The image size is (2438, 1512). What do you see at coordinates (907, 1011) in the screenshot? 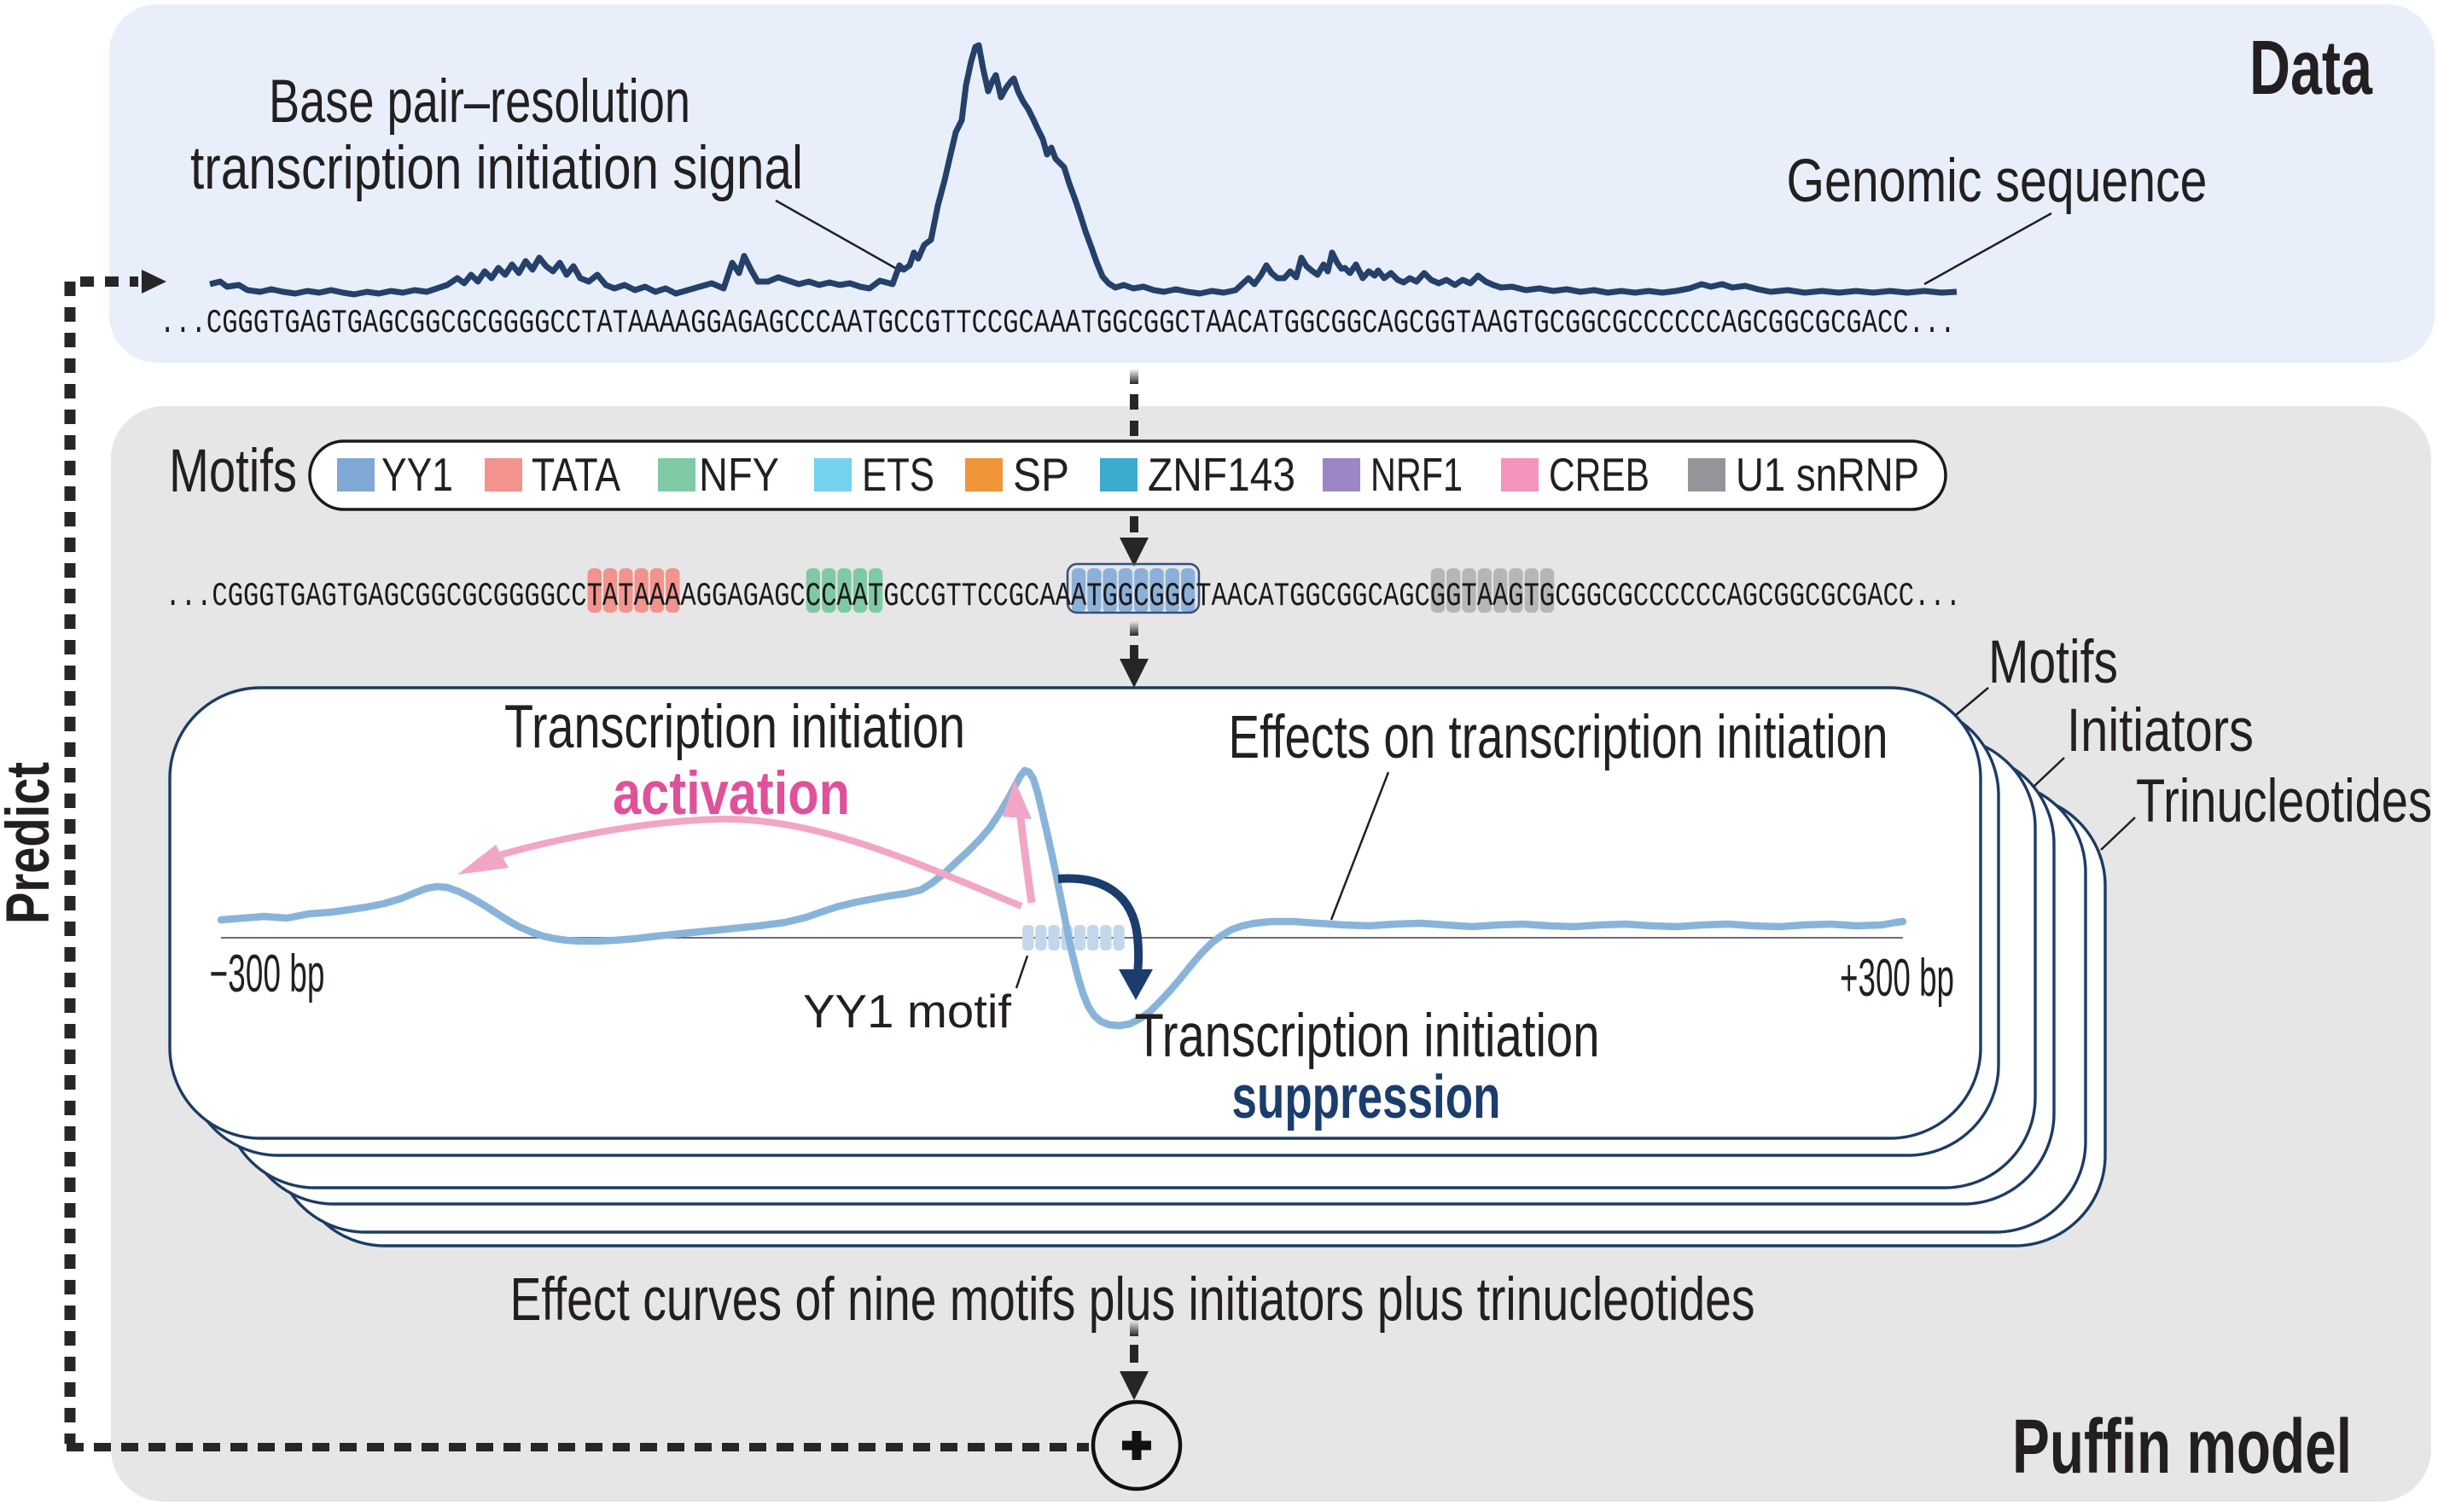
I see `svg-text: YY1 motif` at bounding box center [907, 1011].